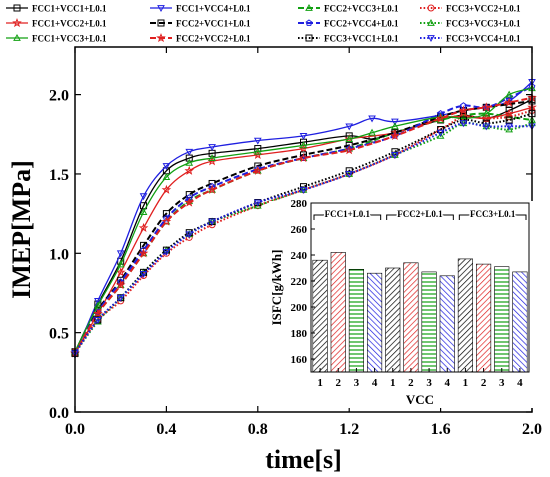  I want to click on legend-label: FCC2+VCC2+L0.1, so click(213, 39).